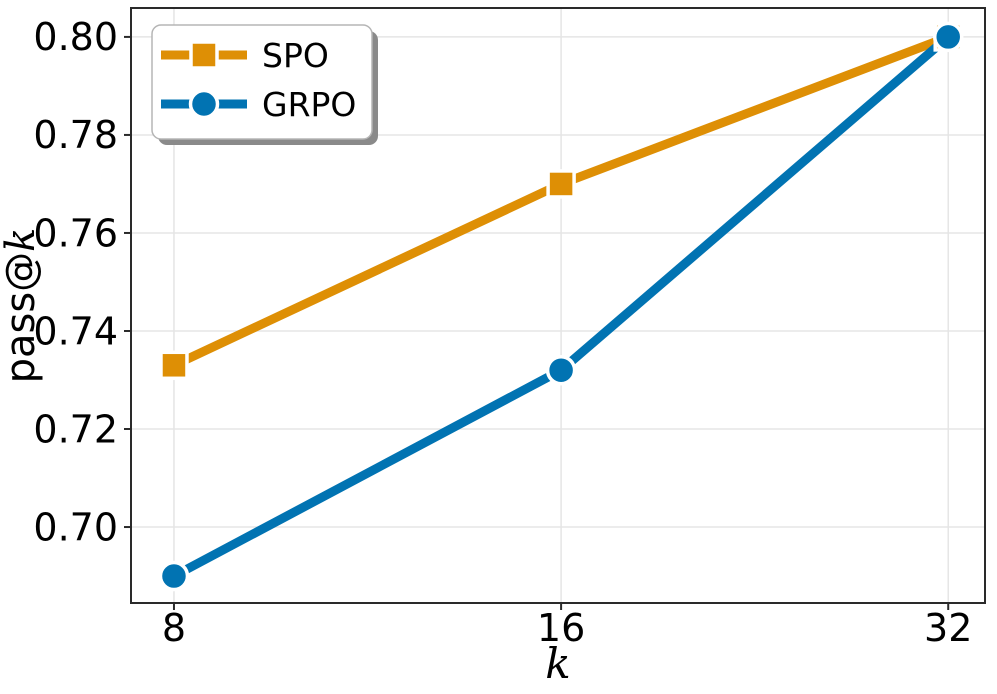 The width and height of the screenshot is (997, 694). I want to click on y-tick-label: 0.78, so click(75, 135).